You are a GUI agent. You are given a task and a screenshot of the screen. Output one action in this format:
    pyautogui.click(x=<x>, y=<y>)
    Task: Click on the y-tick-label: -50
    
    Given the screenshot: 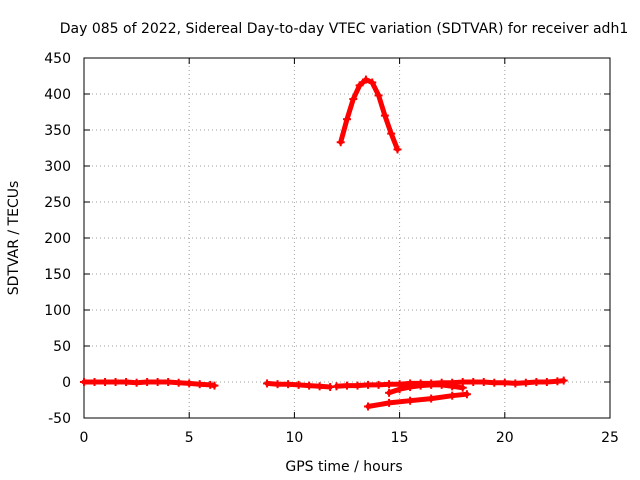 What is the action you would take?
    pyautogui.click(x=59, y=419)
    